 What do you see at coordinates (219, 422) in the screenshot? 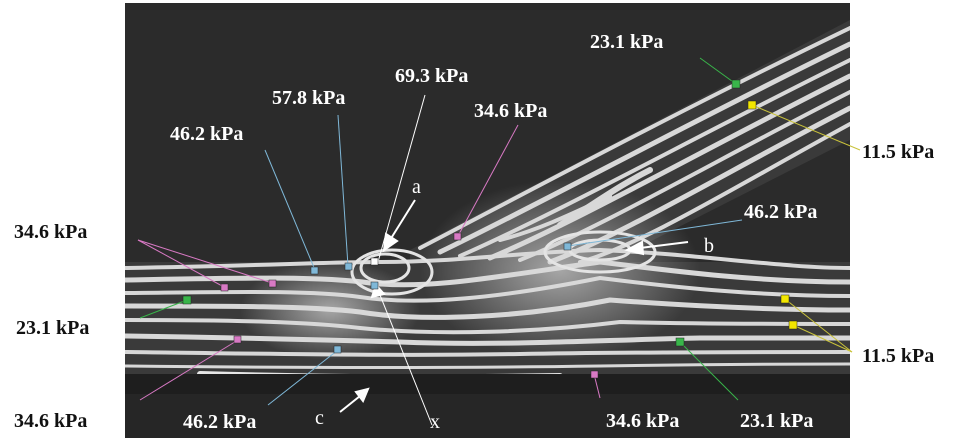
I see `label-46-2-bottom: 46.2 kPa` at bounding box center [219, 422].